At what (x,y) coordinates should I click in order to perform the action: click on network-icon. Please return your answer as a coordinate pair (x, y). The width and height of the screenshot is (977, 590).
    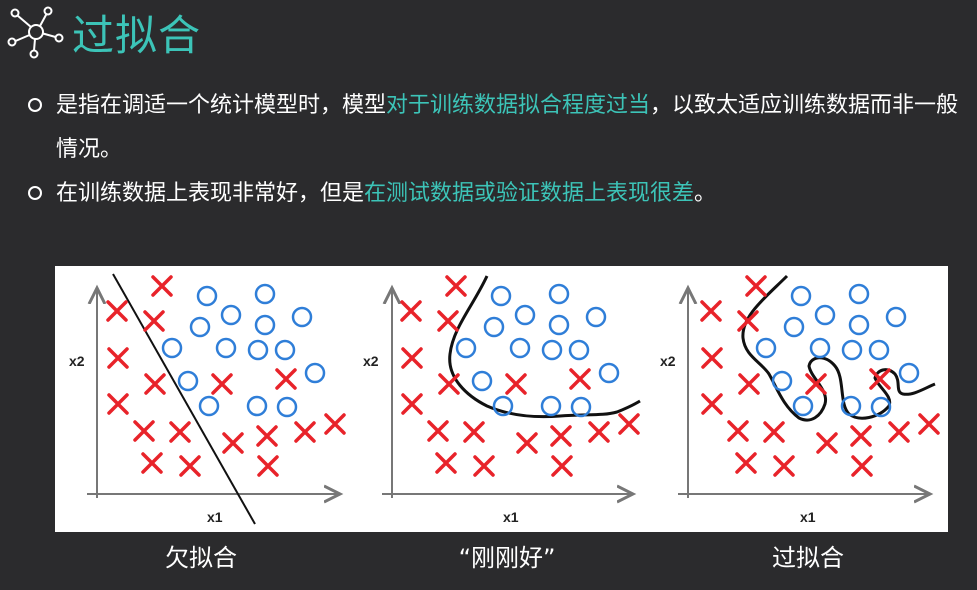
    Looking at the image, I should click on (35, 32).